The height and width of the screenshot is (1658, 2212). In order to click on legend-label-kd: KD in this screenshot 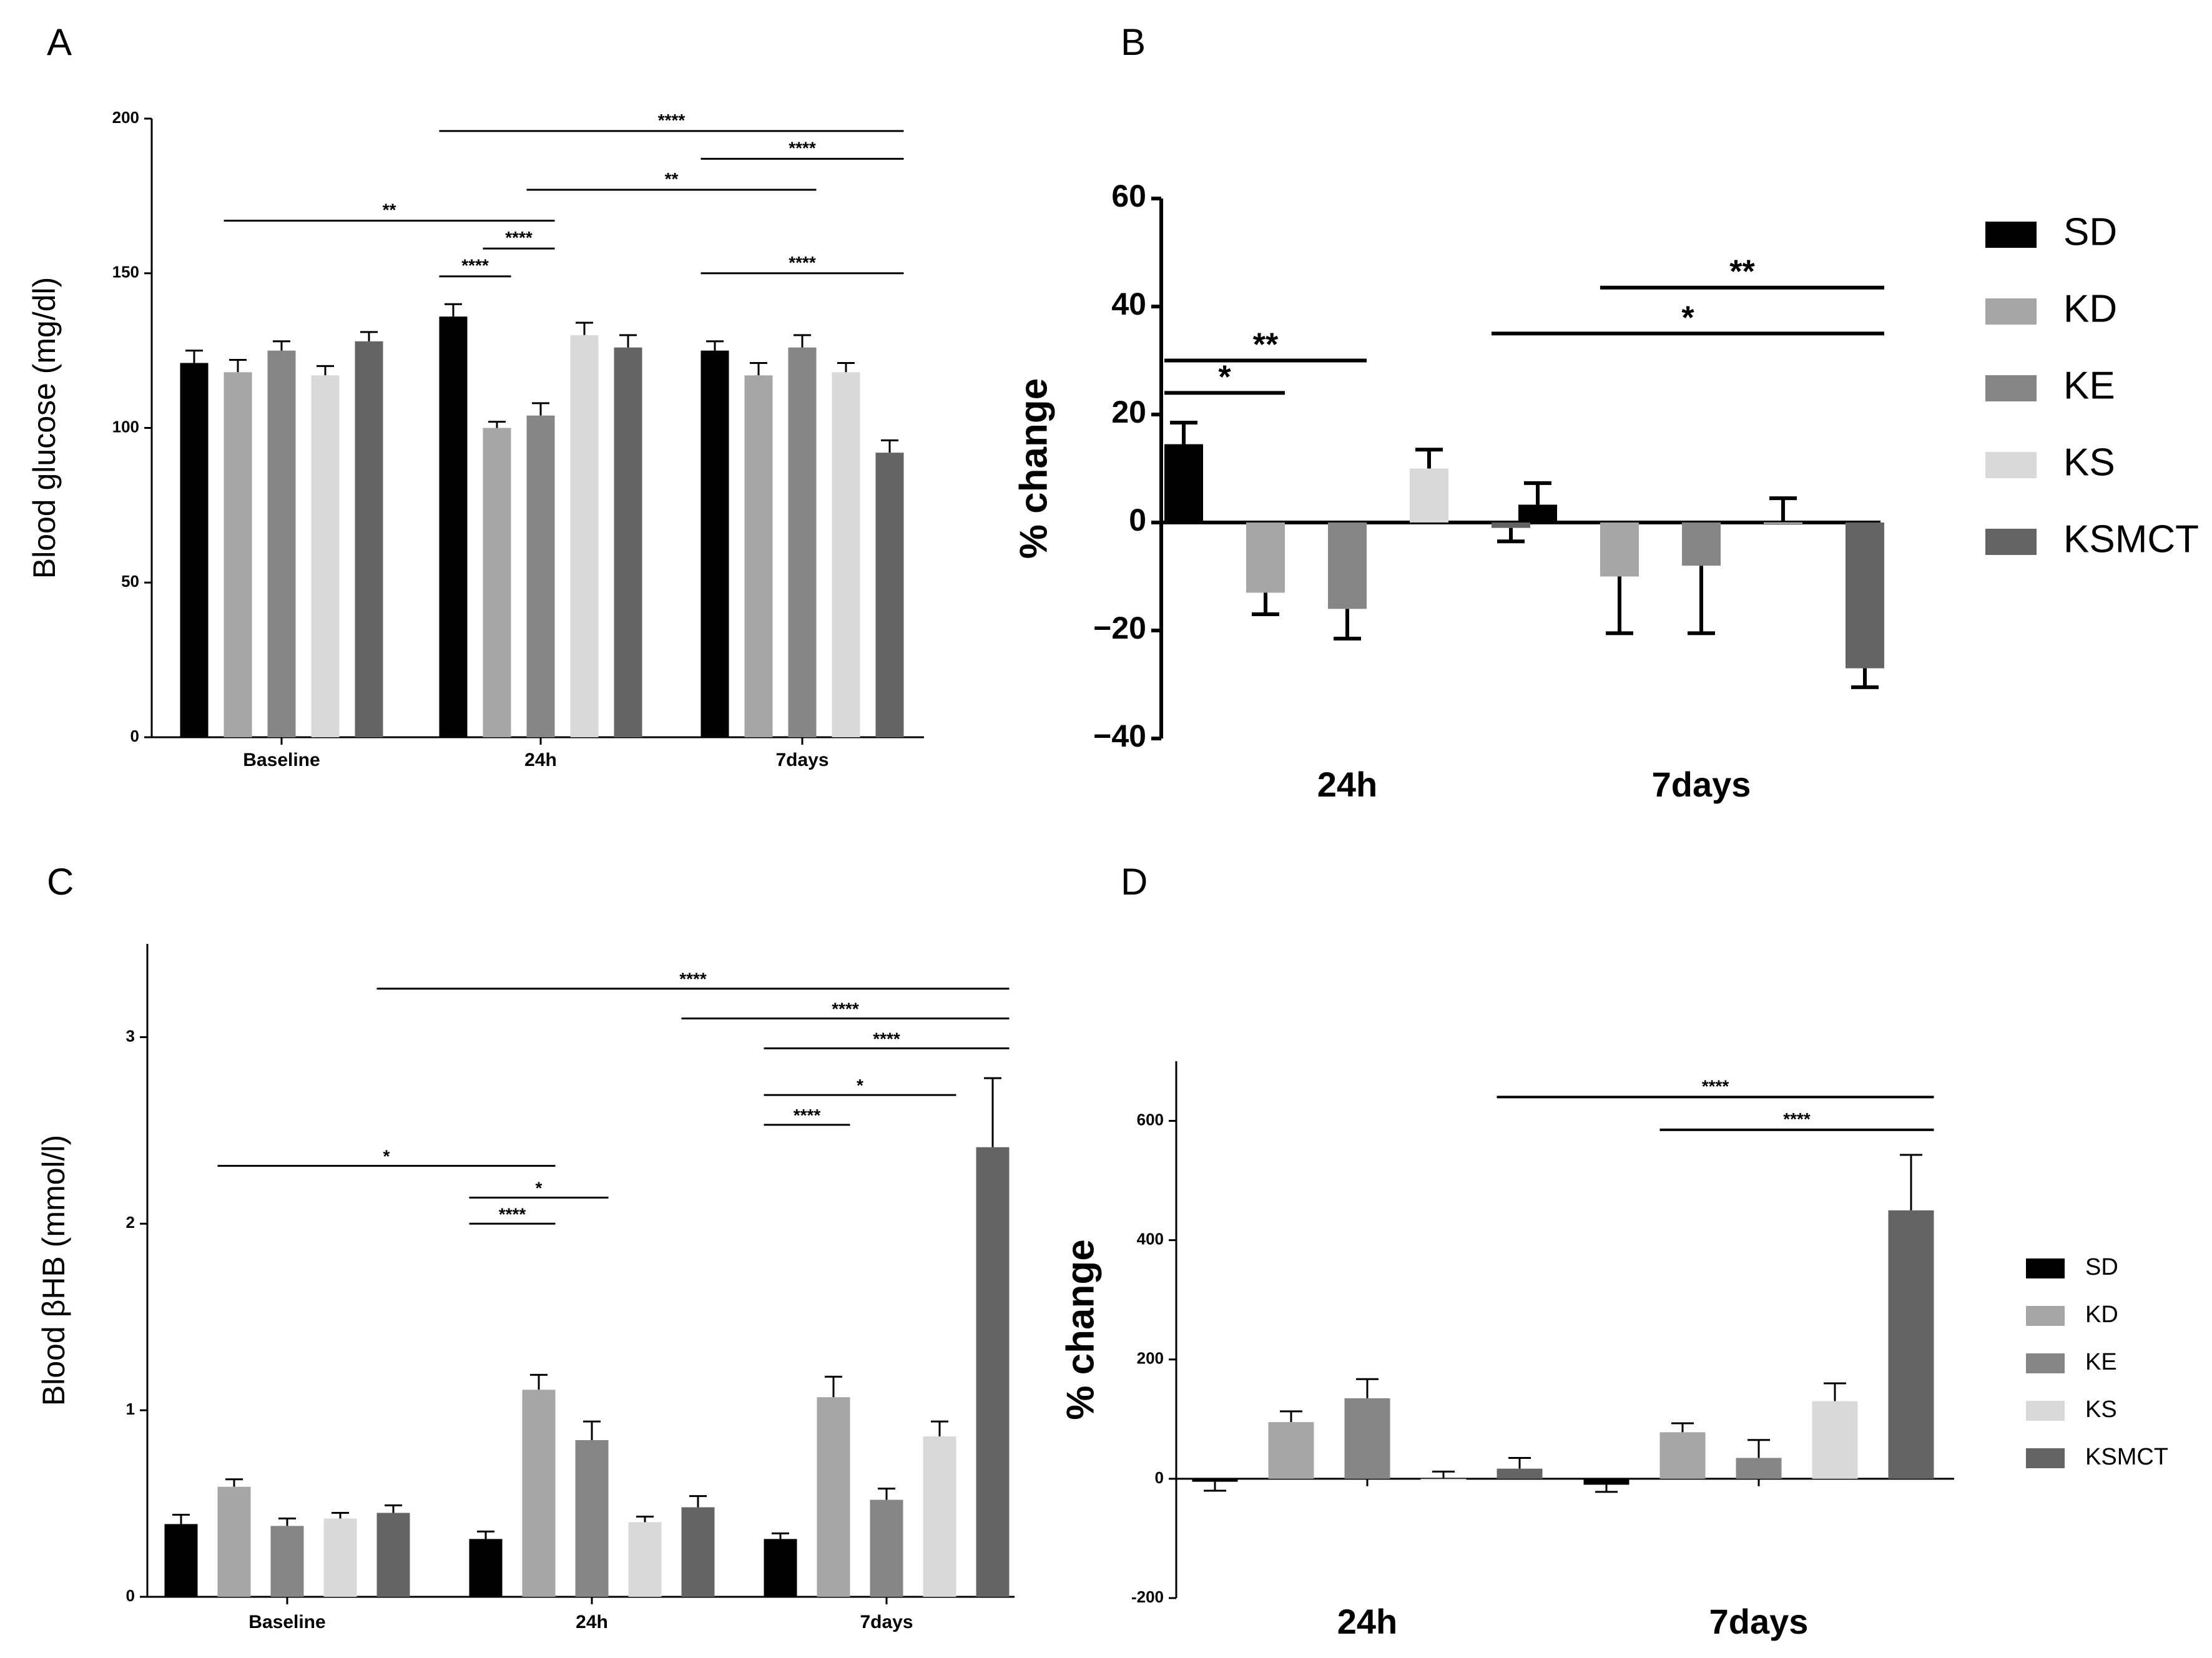, I will do `click(2090, 308)`.